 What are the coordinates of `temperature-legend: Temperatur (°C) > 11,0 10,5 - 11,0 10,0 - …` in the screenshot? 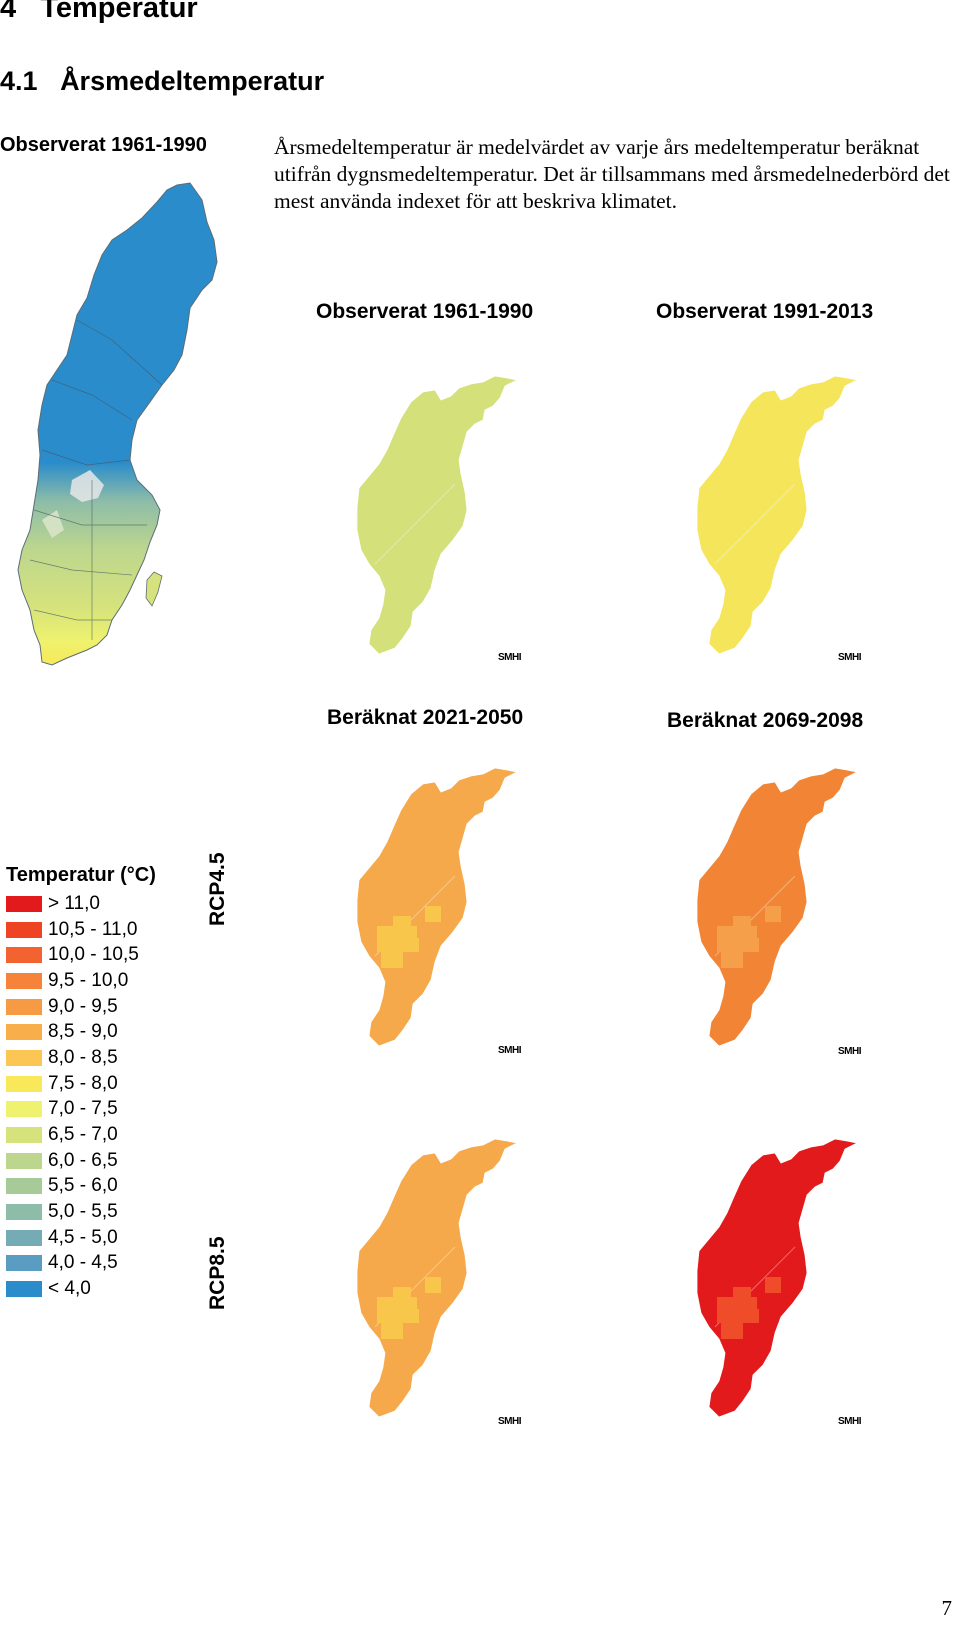 It's located at (81, 1083).